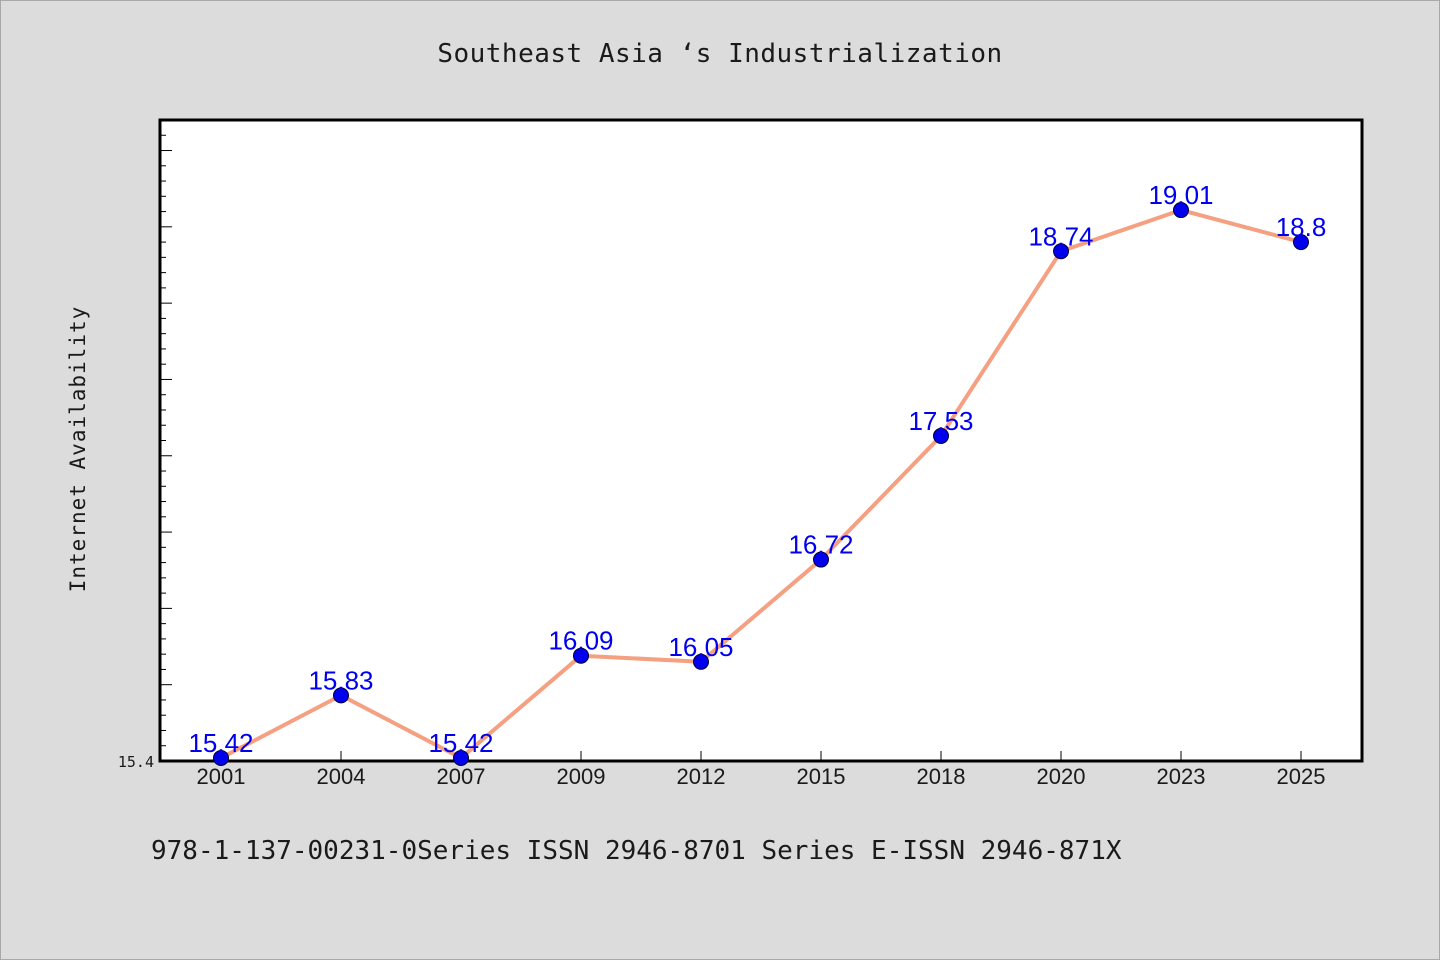 The height and width of the screenshot is (960, 1440). What do you see at coordinates (820, 545) in the screenshot?
I see `data-label: 16.72` at bounding box center [820, 545].